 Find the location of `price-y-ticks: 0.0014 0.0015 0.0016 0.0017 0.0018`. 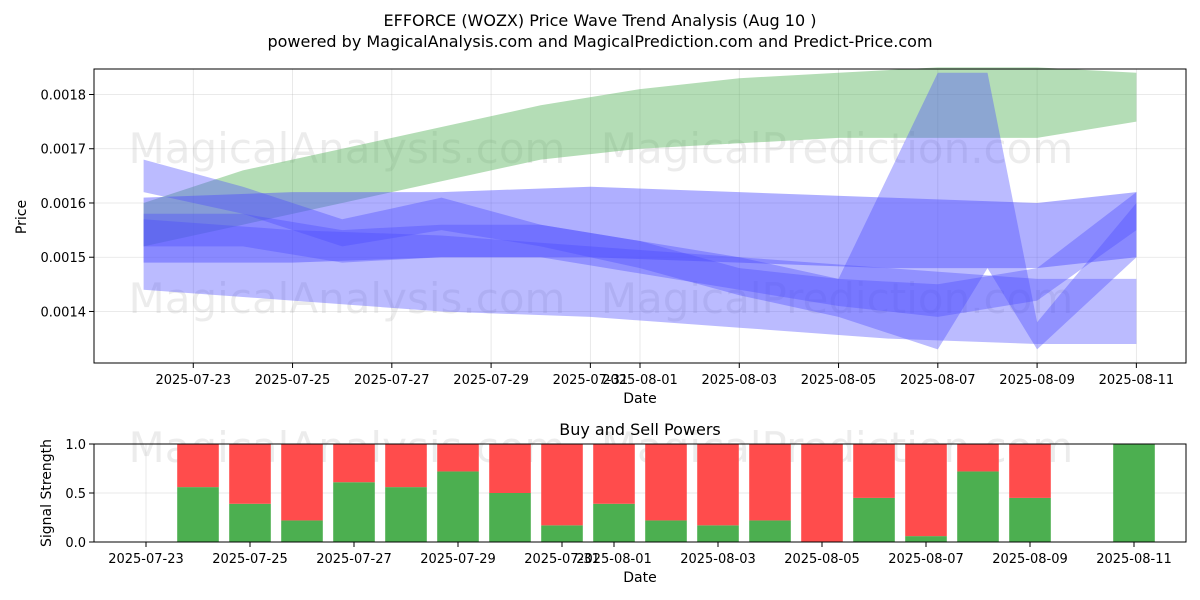

price-y-ticks: 0.0014 0.0015 0.0016 0.0017 0.0018 is located at coordinates (67, 204).